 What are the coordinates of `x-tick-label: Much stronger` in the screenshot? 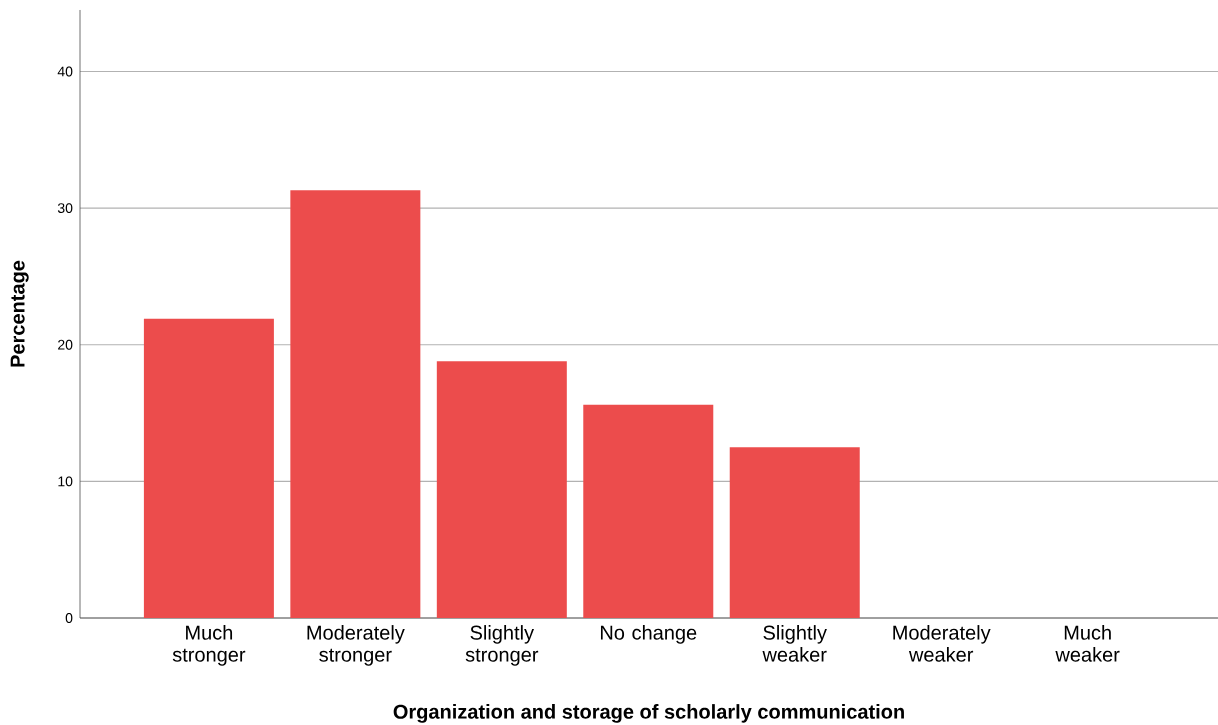 It's located at (209, 645).